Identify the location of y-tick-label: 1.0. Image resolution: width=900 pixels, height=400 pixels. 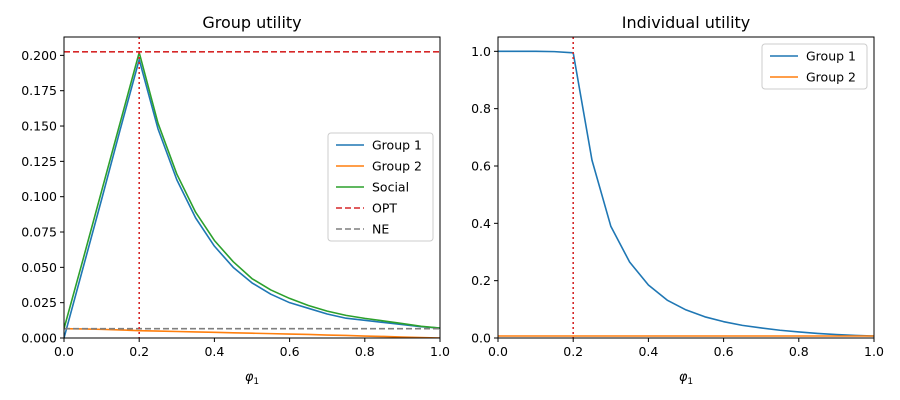
(481, 51).